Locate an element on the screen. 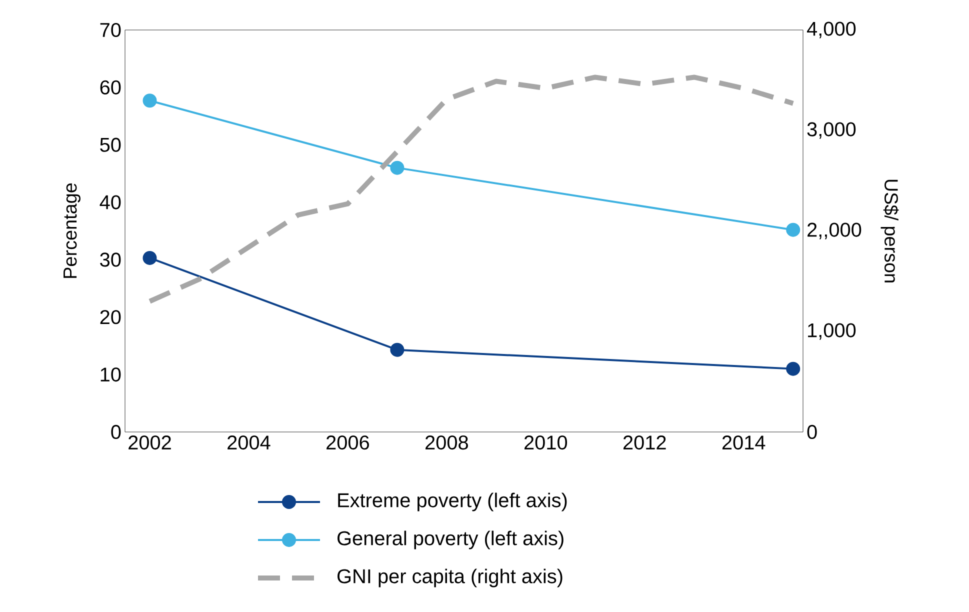 This screenshot has height=612, width=969. y-tick-label: 70 is located at coordinates (110, 30).